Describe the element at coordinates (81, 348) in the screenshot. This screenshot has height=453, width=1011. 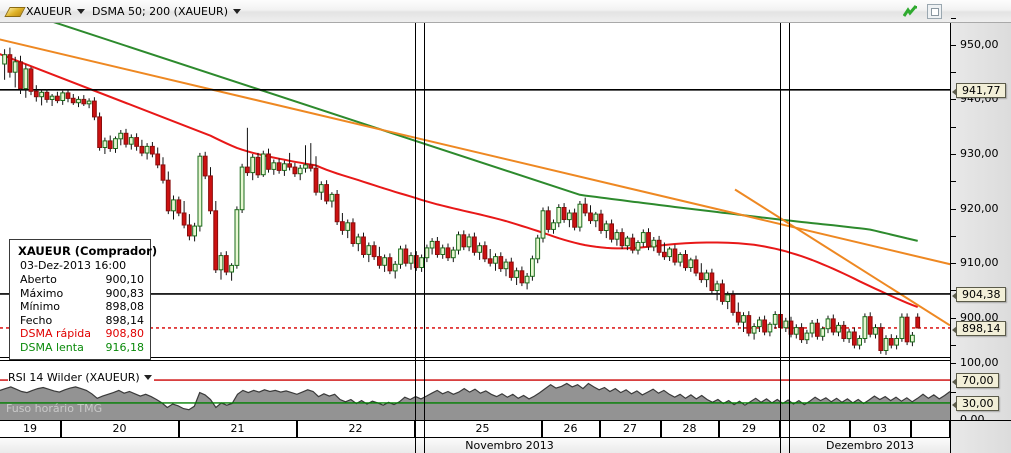
I see `info-row: DSMA lenta 916,18` at that location.